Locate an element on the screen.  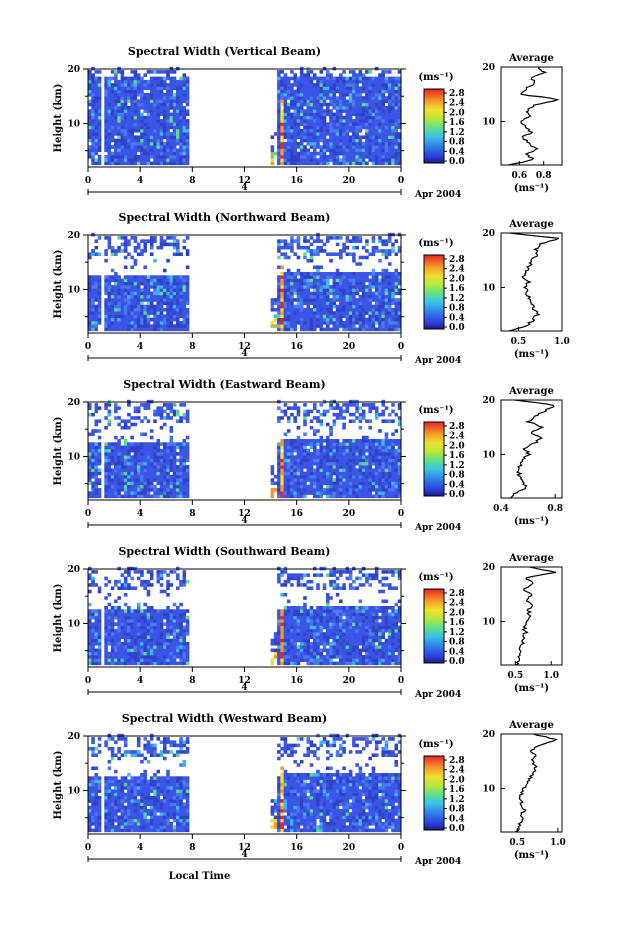
y-tick-label: 10 is located at coordinates (73, 457).